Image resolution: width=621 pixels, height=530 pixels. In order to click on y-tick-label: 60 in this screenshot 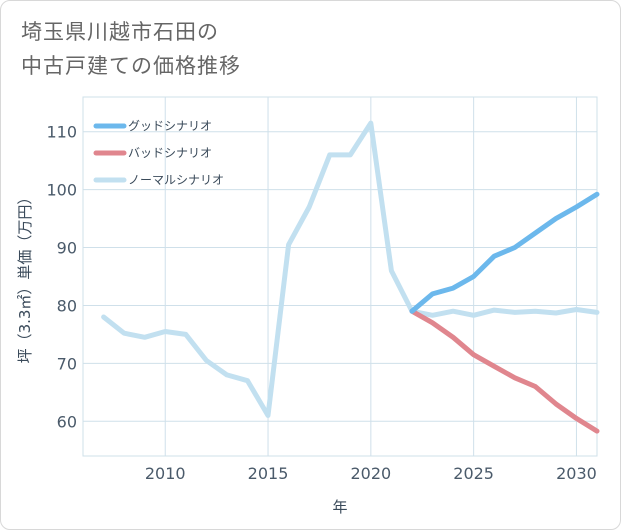, I will do `click(67, 421)`.